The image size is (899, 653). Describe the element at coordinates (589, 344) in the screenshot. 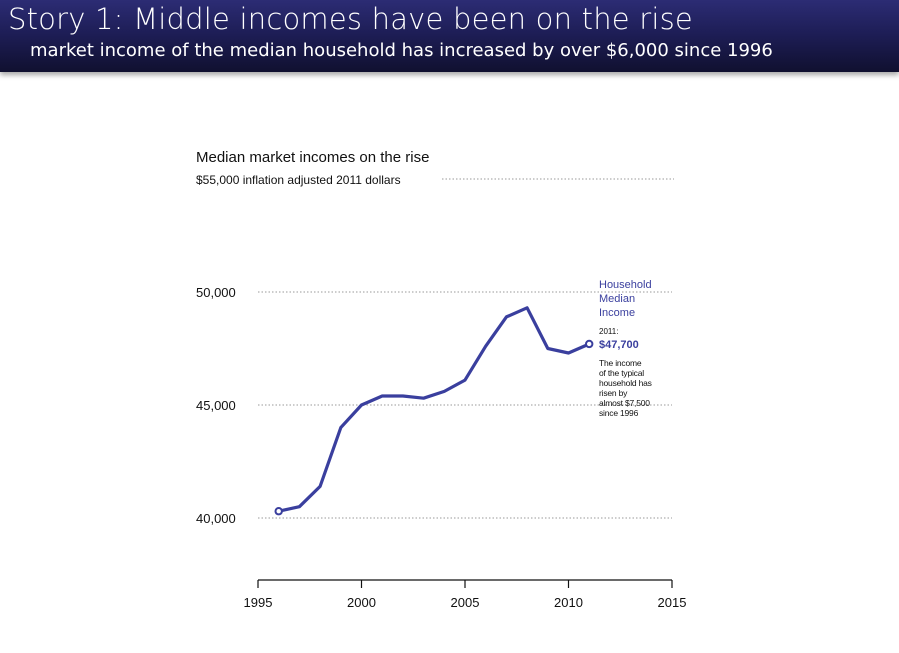

I see `end-point-marker` at that location.